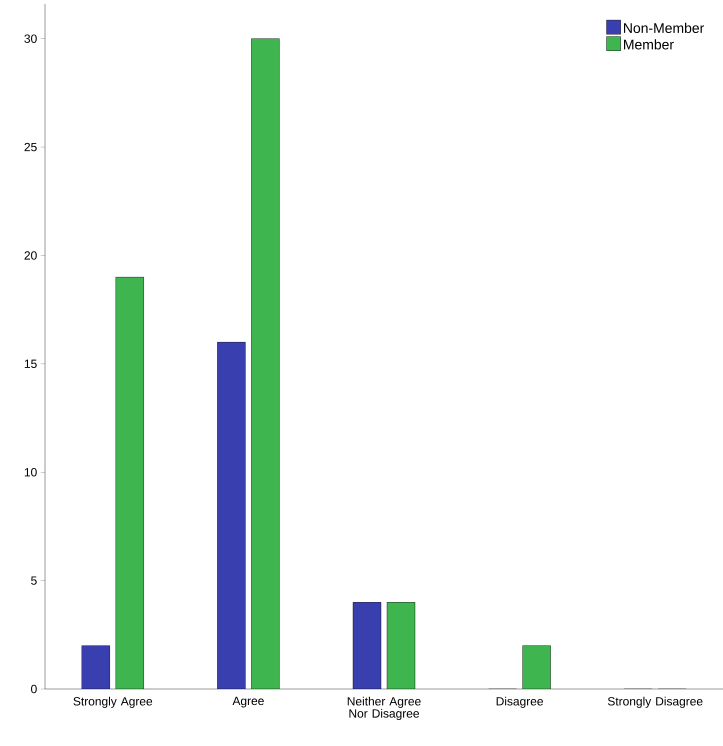  Describe the element at coordinates (30, 147) in the screenshot. I see `y-tick-label: 25` at that location.